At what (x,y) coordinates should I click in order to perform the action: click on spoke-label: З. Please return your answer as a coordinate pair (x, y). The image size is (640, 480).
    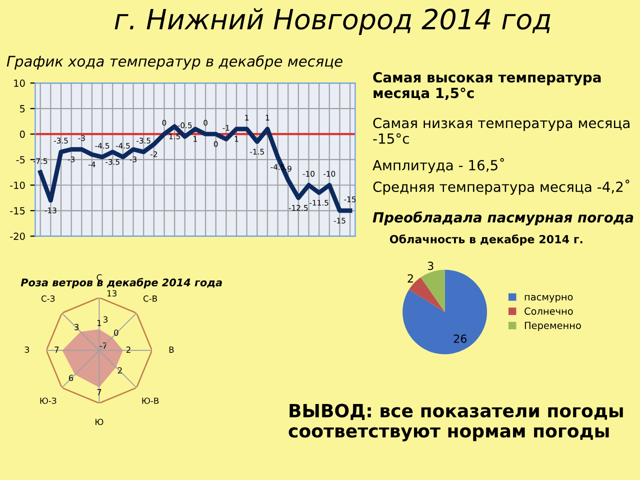
    Looking at the image, I should click on (27, 349).